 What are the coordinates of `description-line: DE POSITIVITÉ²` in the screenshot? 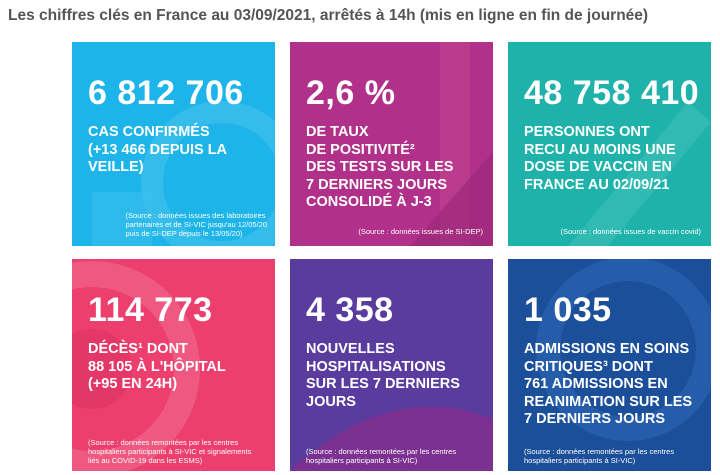 It's located at (360, 149).